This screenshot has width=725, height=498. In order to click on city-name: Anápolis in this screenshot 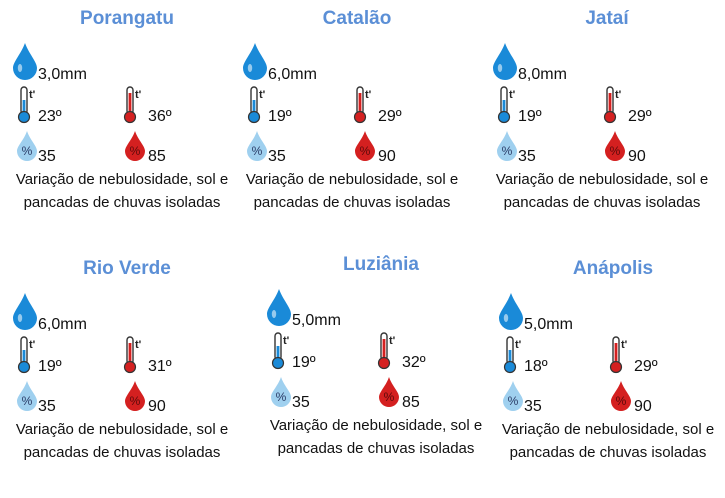, I will do `click(613, 268)`.